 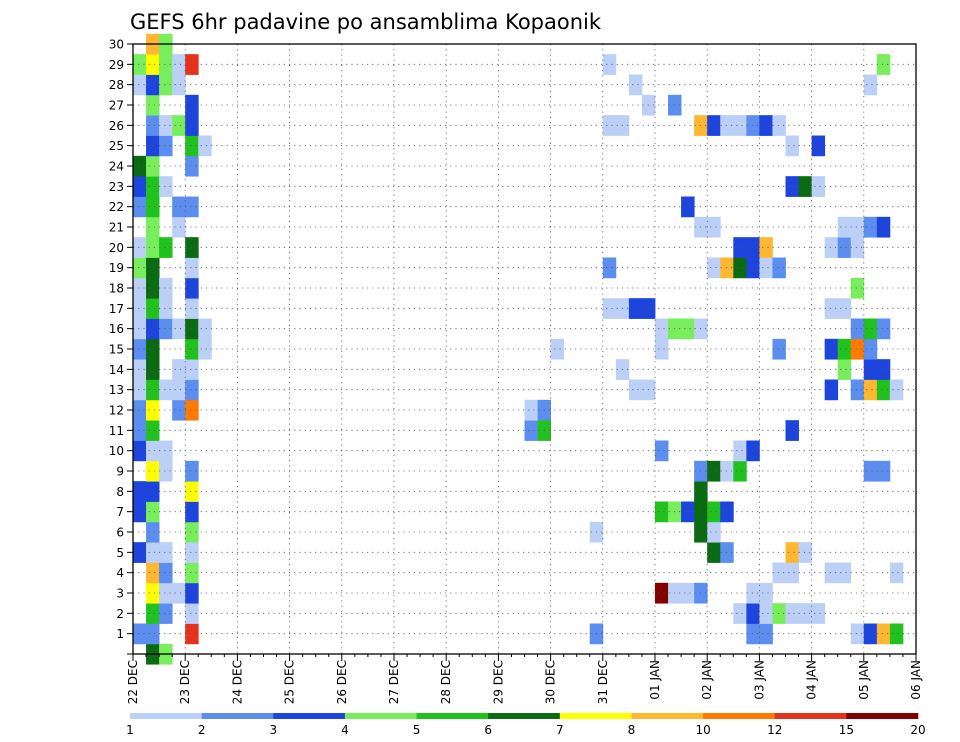 What do you see at coordinates (917, 730) in the screenshot?
I see `colorbar-label: 20` at bounding box center [917, 730].